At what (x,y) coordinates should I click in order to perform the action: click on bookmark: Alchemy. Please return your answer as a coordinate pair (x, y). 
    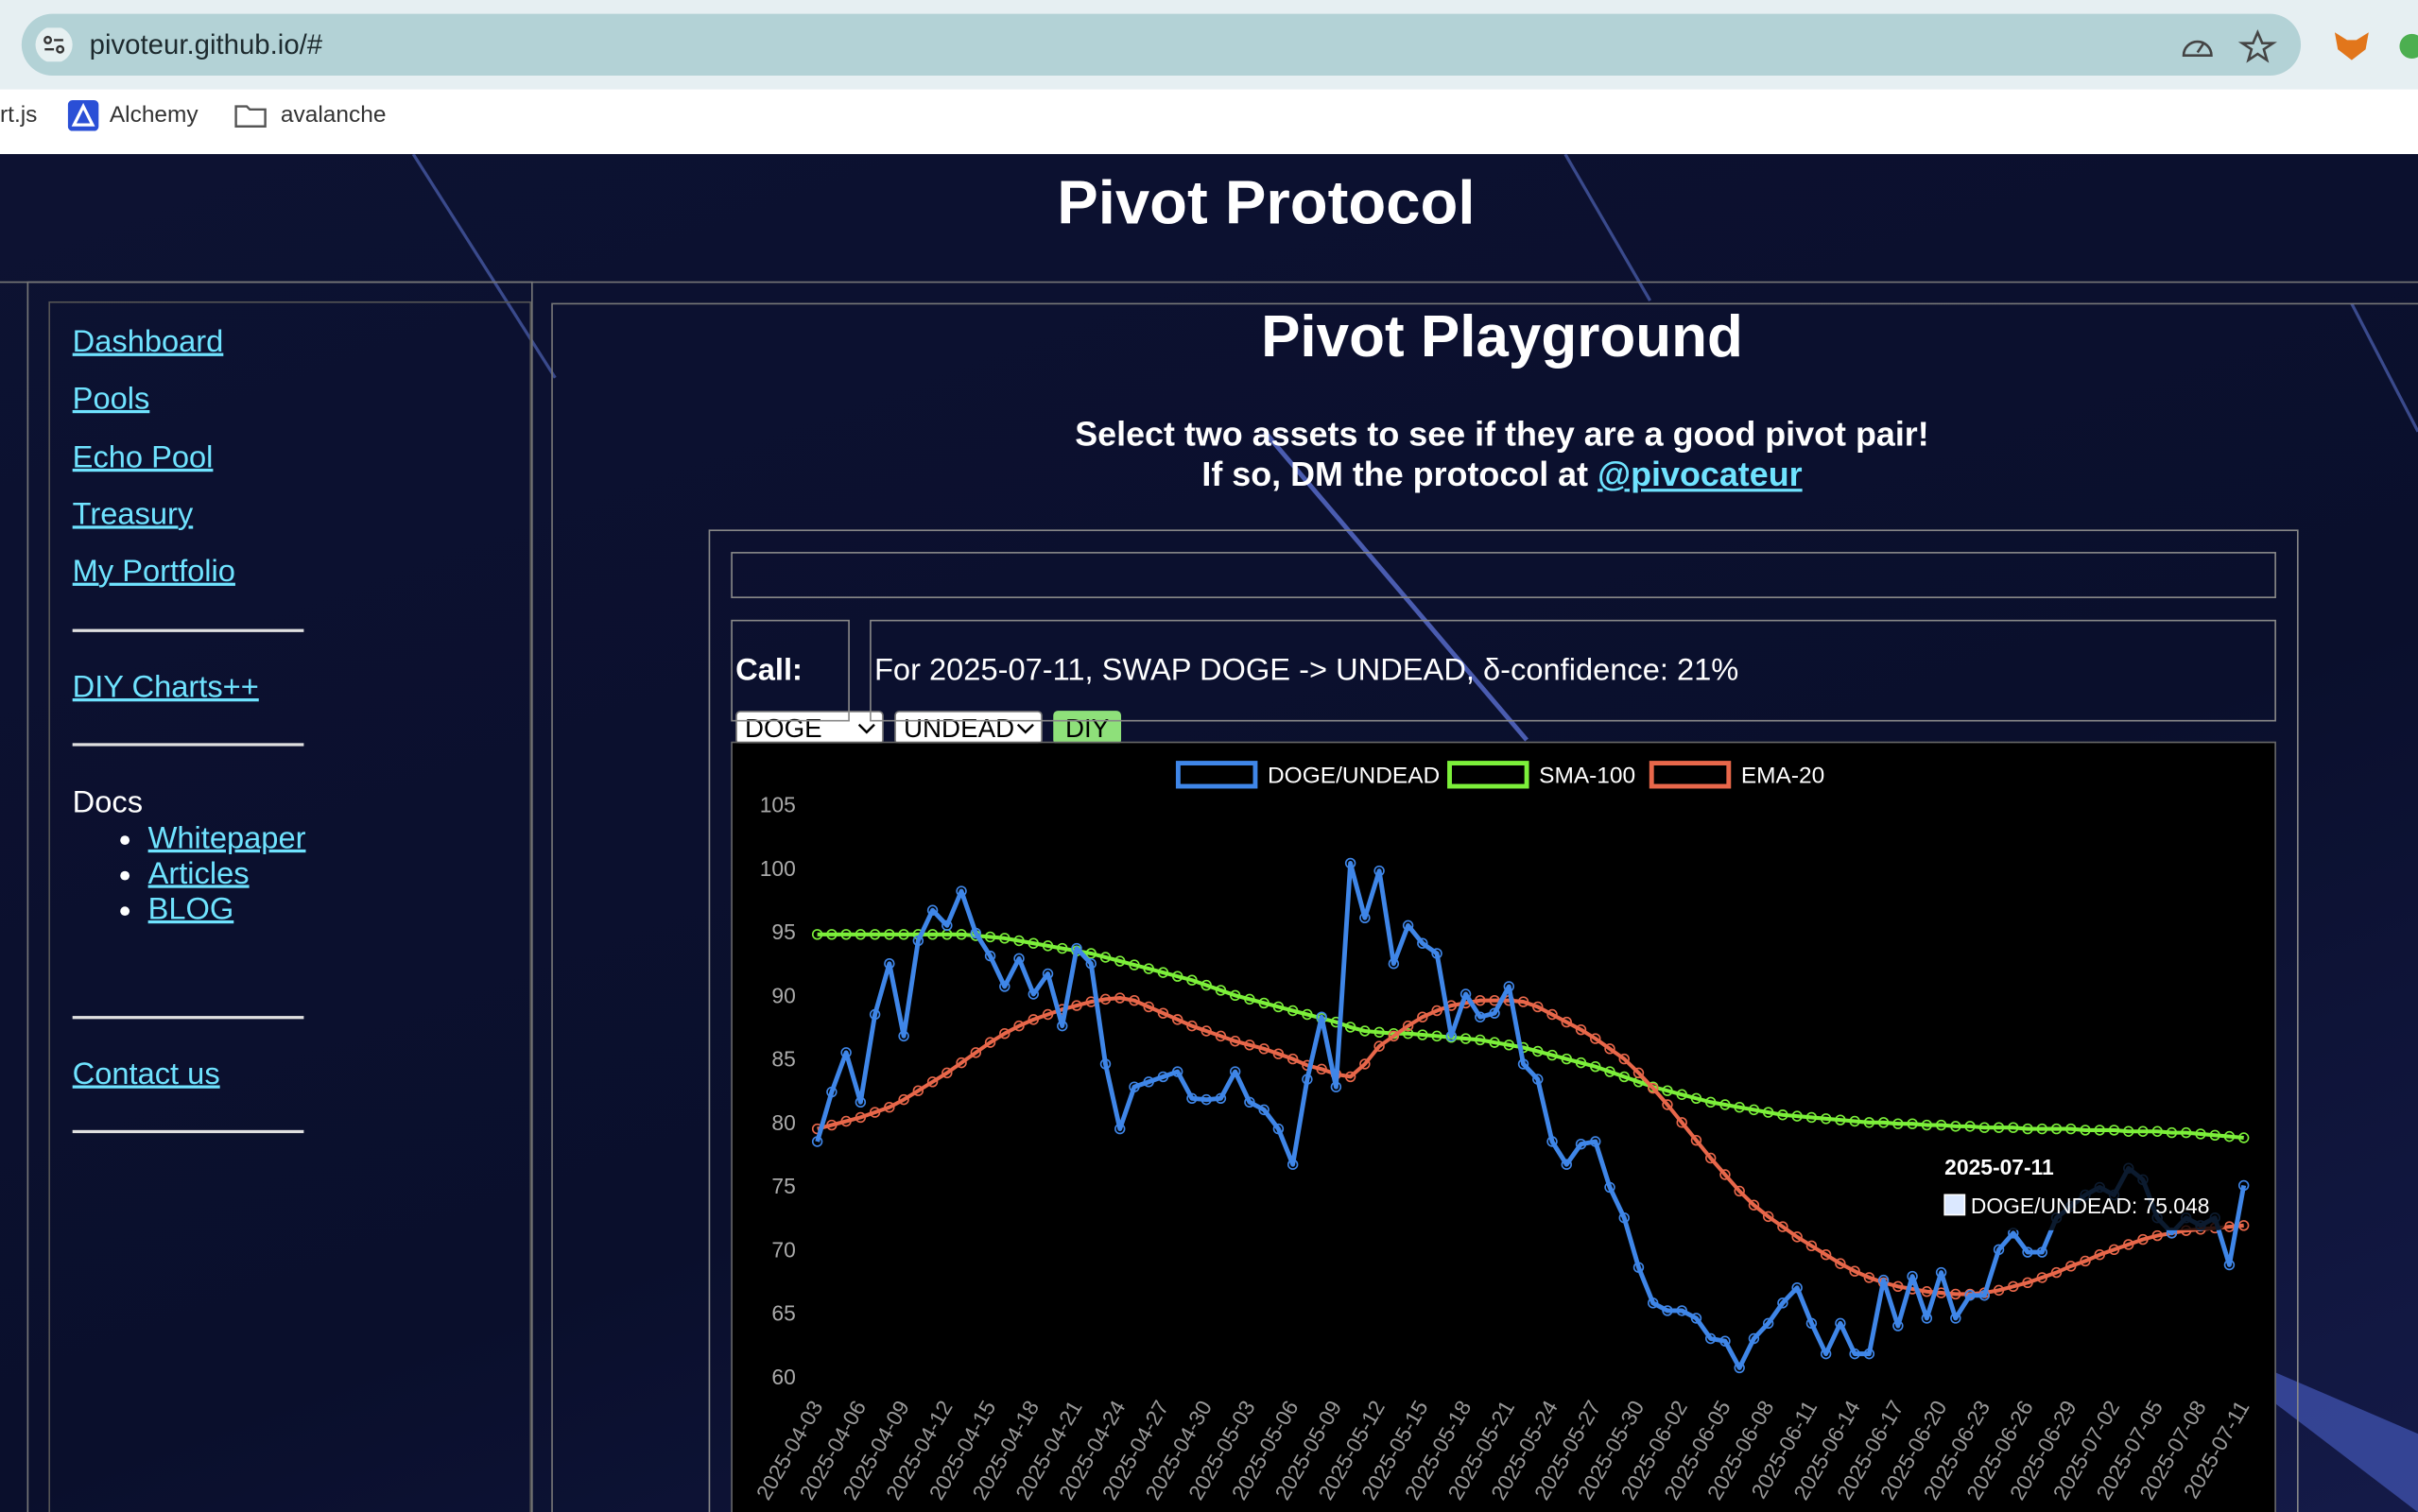
    Looking at the image, I should click on (154, 115).